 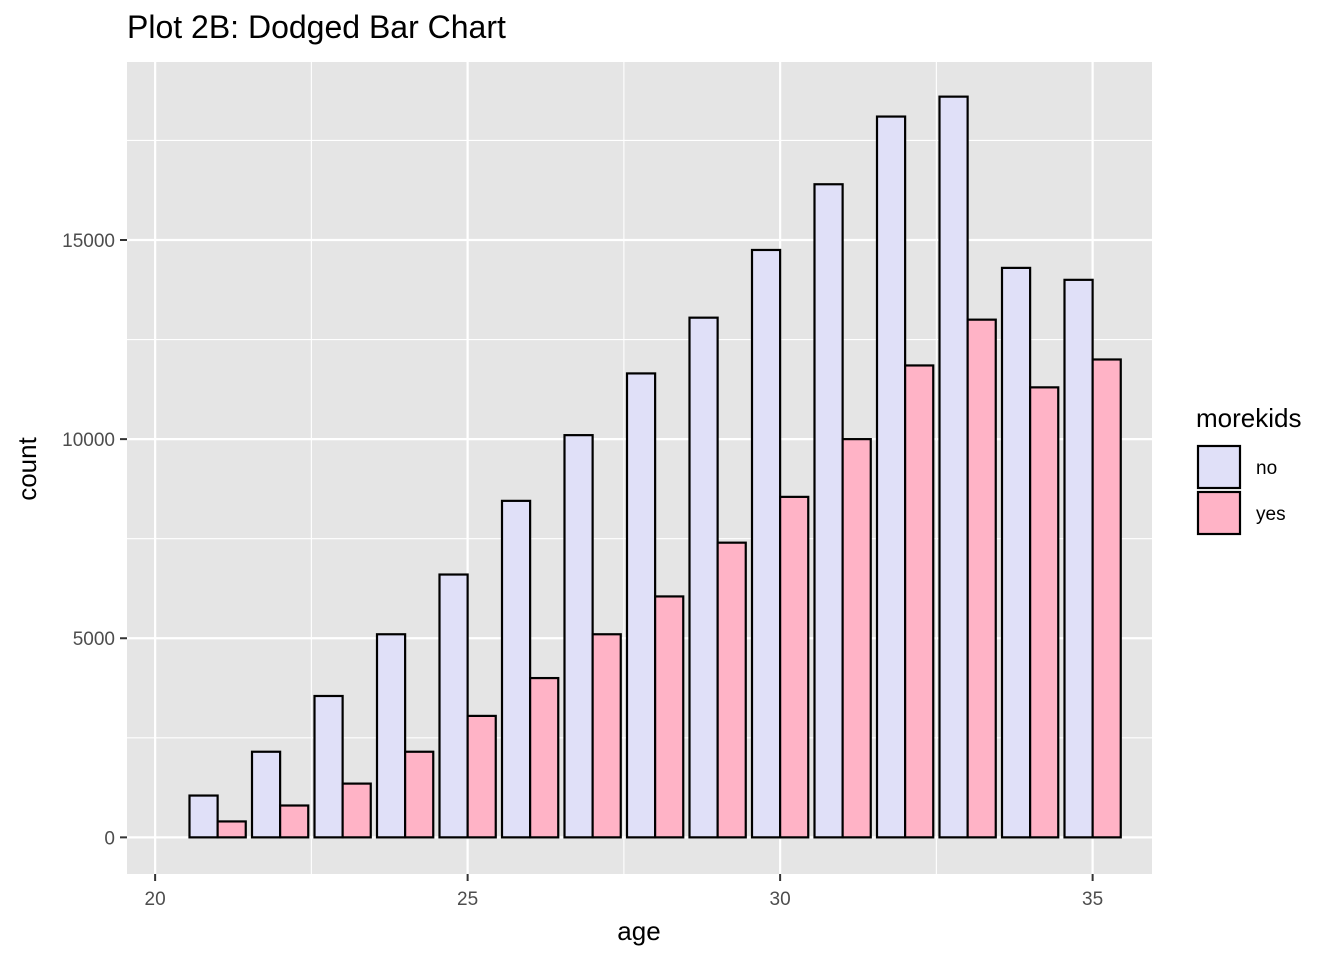 What do you see at coordinates (94, 639) in the screenshot?
I see `y-tick-label: 5000` at bounding box center [94, 639].